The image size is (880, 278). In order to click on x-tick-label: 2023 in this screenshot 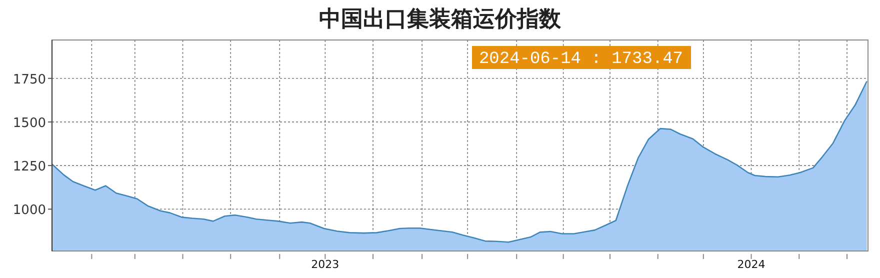, I will do `click(325, 264)`.